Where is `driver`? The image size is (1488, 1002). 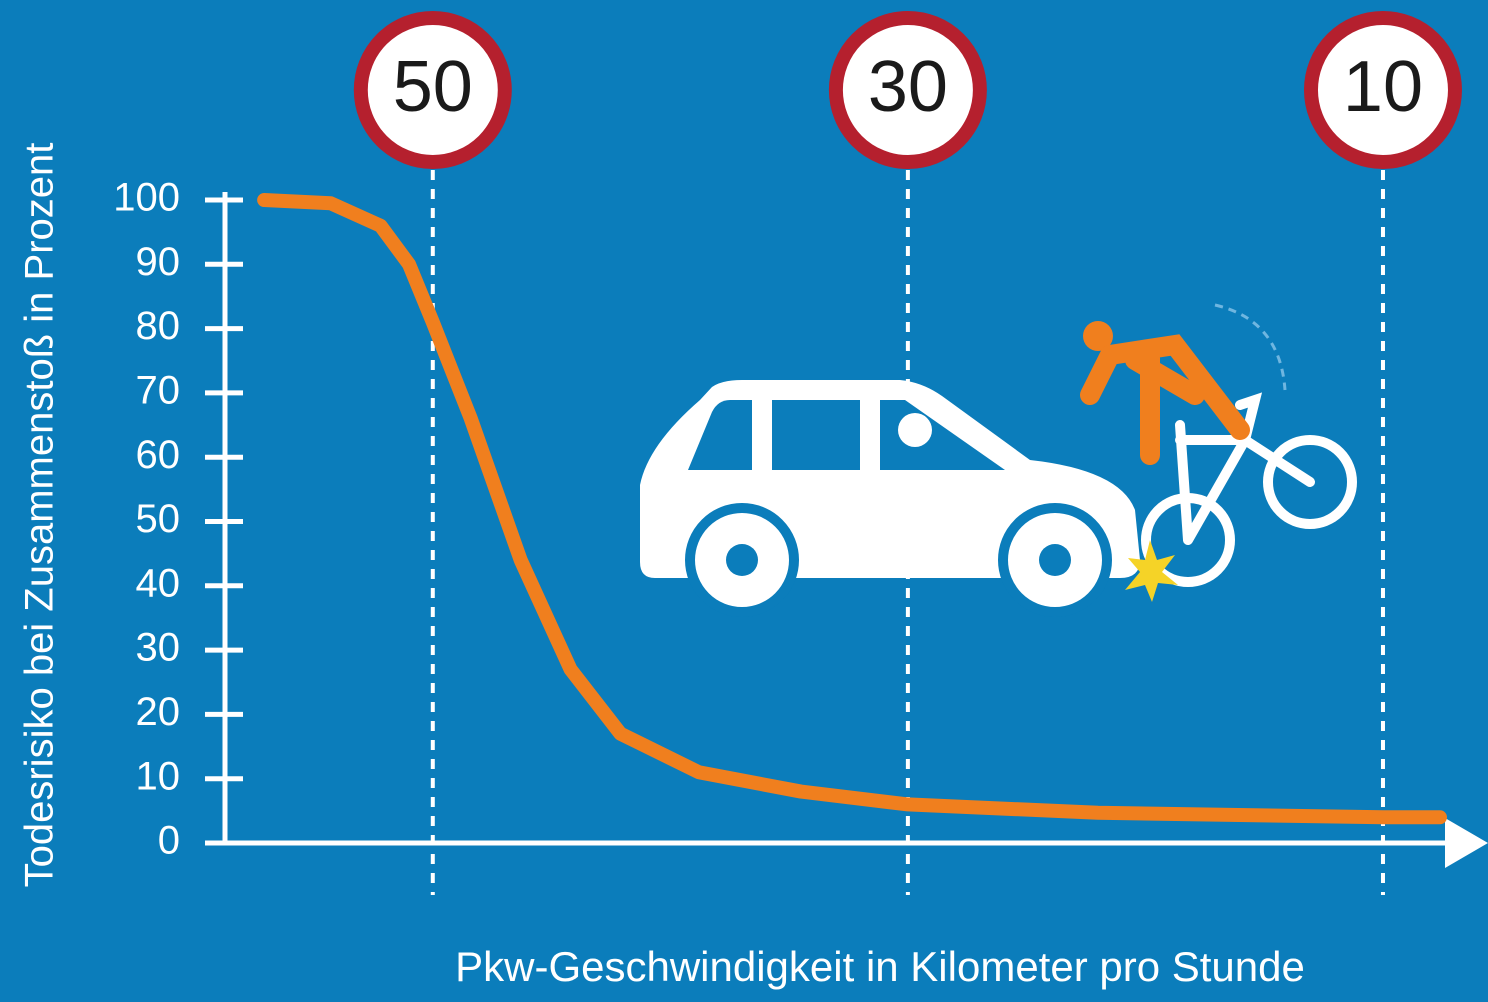
driver is located at coordinates (915, 430).